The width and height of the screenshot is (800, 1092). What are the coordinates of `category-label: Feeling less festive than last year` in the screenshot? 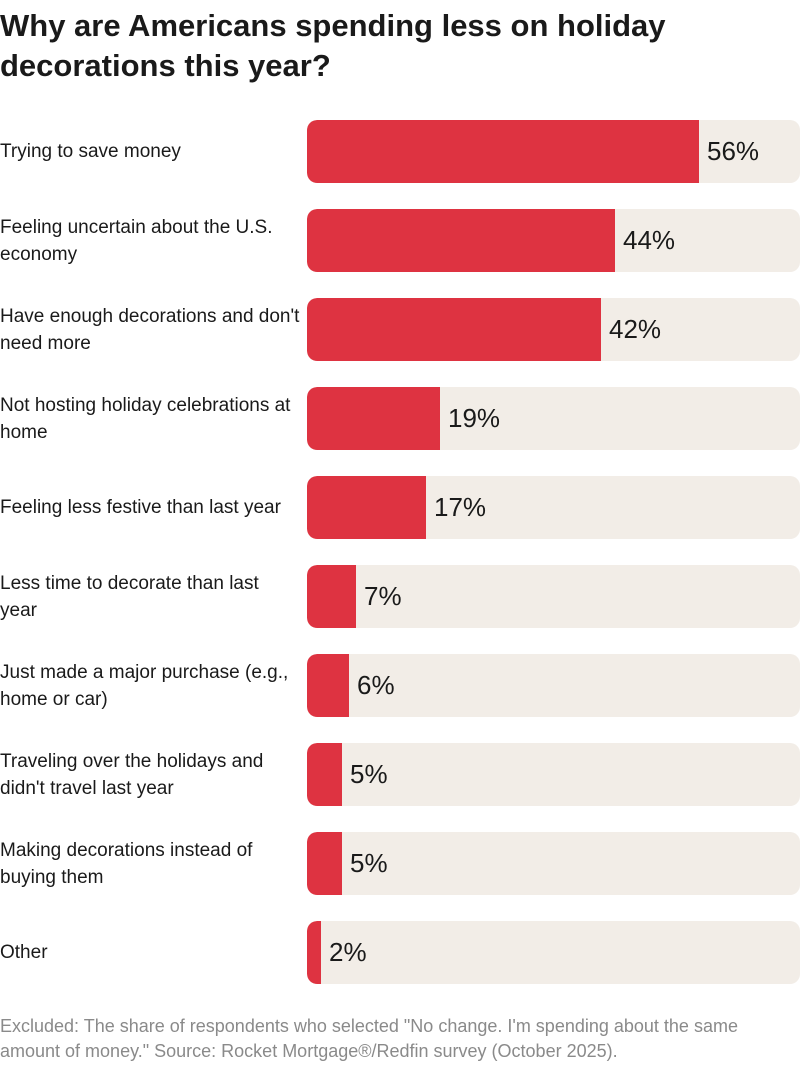 It's located at (140, 507).